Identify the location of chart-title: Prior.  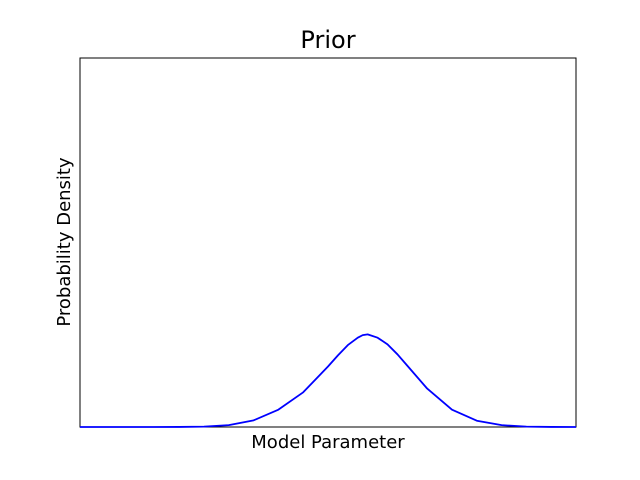
(327, 40).